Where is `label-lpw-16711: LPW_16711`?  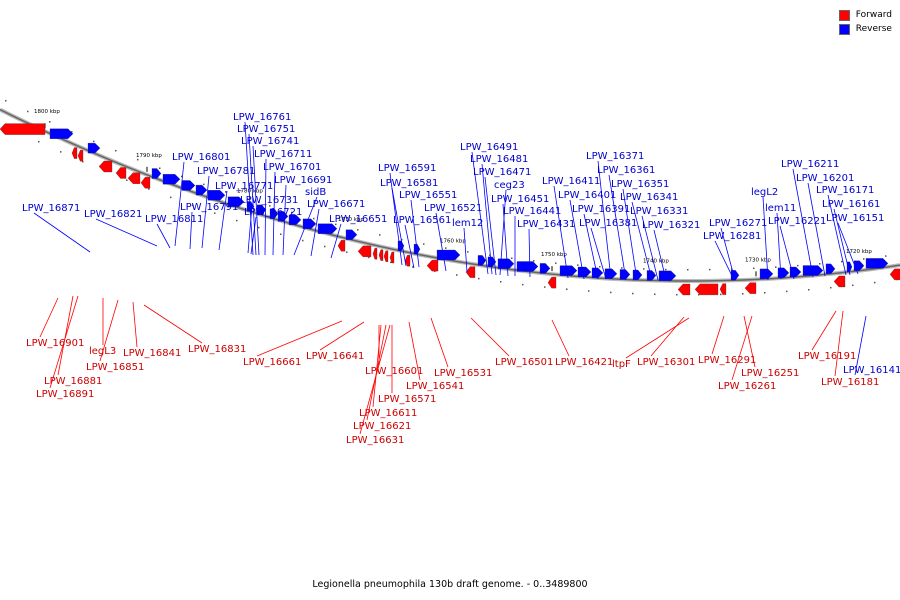
label-lpw-16711: LPW_16711 is located at coordinates (283, 154).